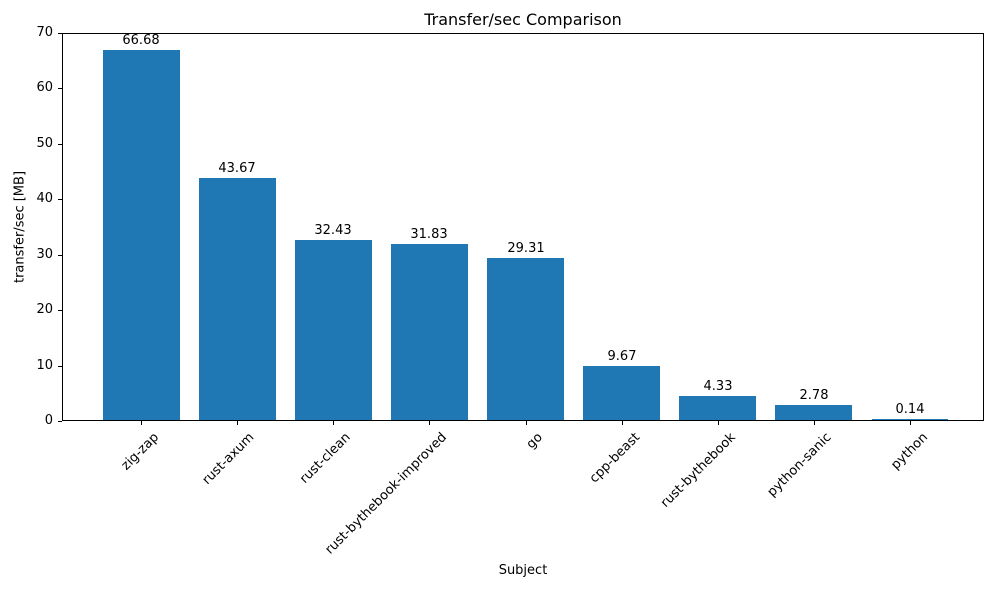 This screenshot has height=600, width=1000. Describe the element at coordinates (429, 331) in the screenshot. I see `bar-rust-bythebook-improved` at that location.